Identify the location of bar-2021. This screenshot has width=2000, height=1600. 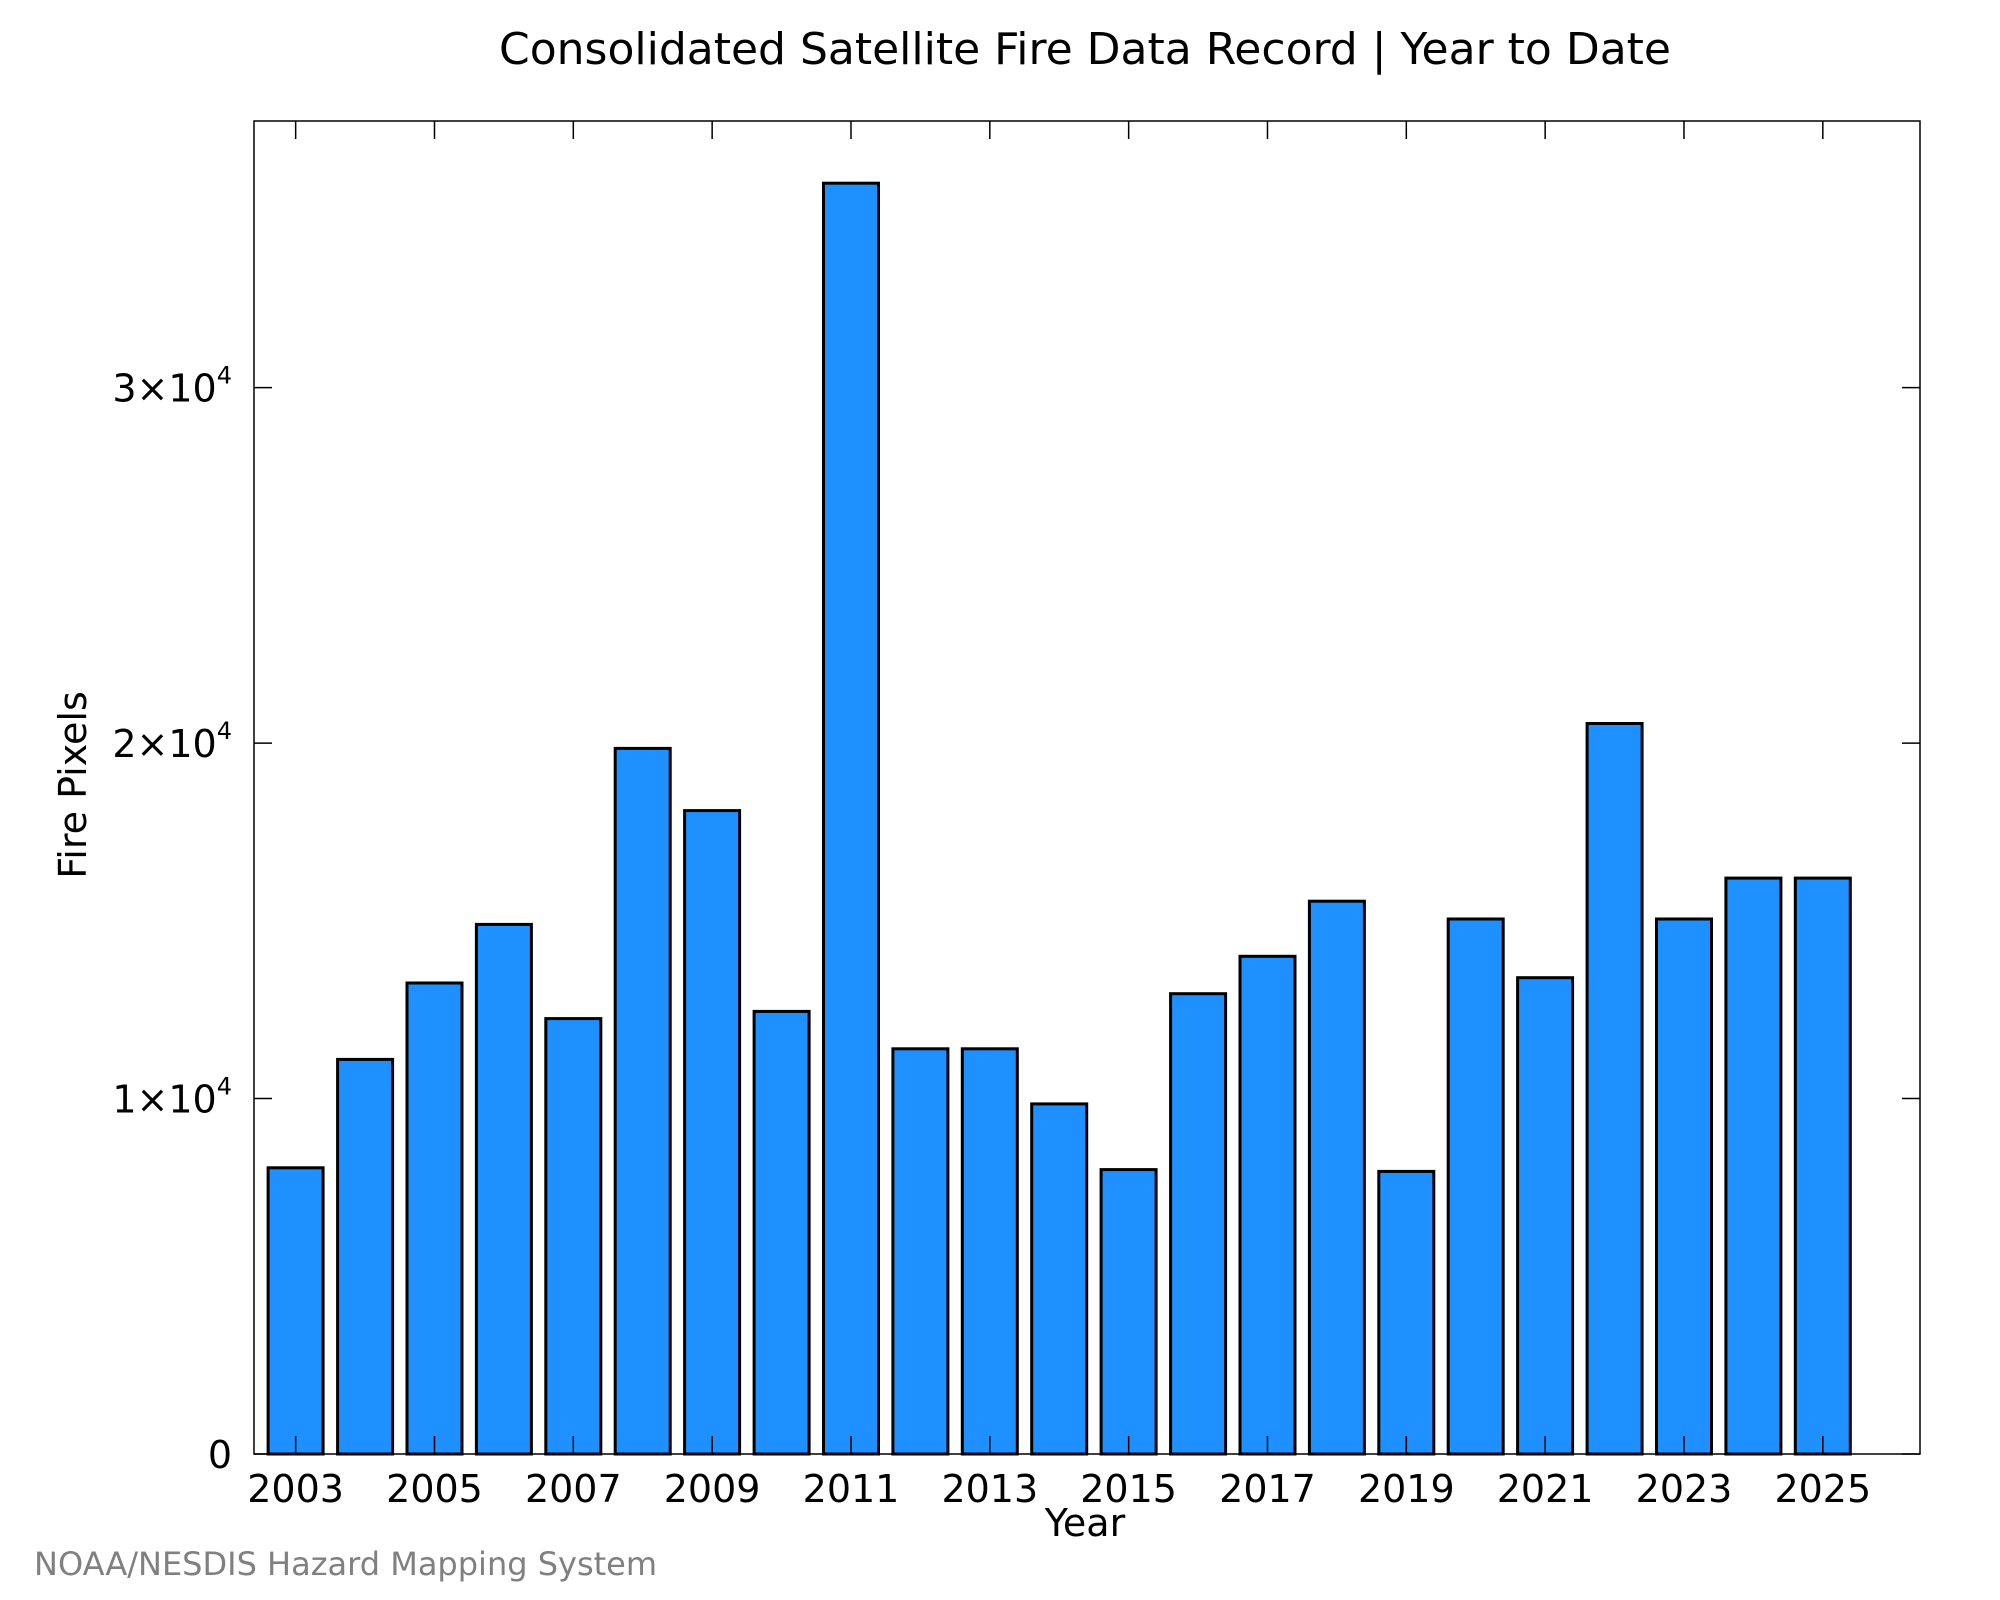
(1545, 1216).